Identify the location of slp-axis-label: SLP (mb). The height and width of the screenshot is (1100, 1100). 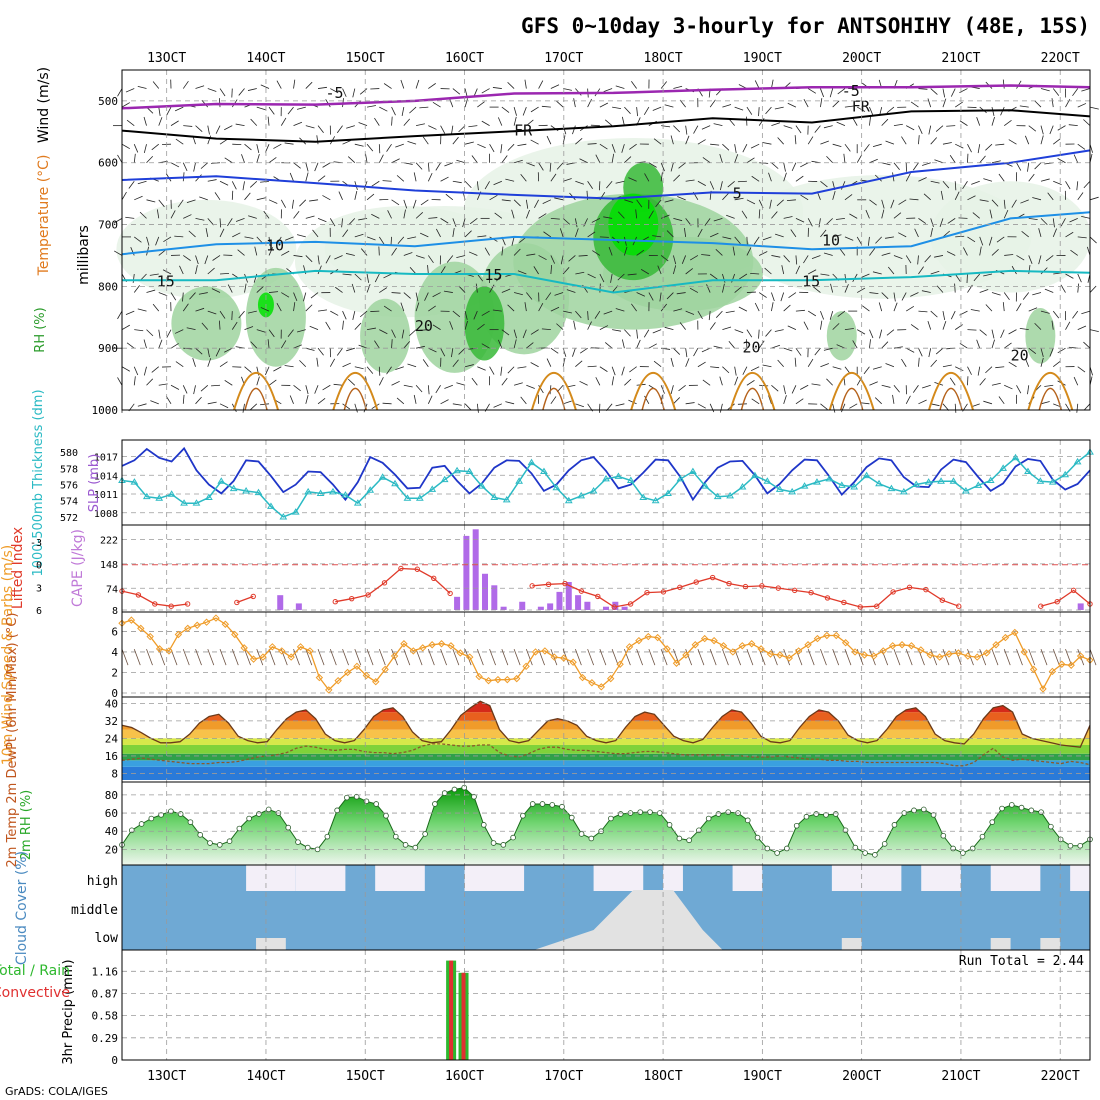
(94, 483).